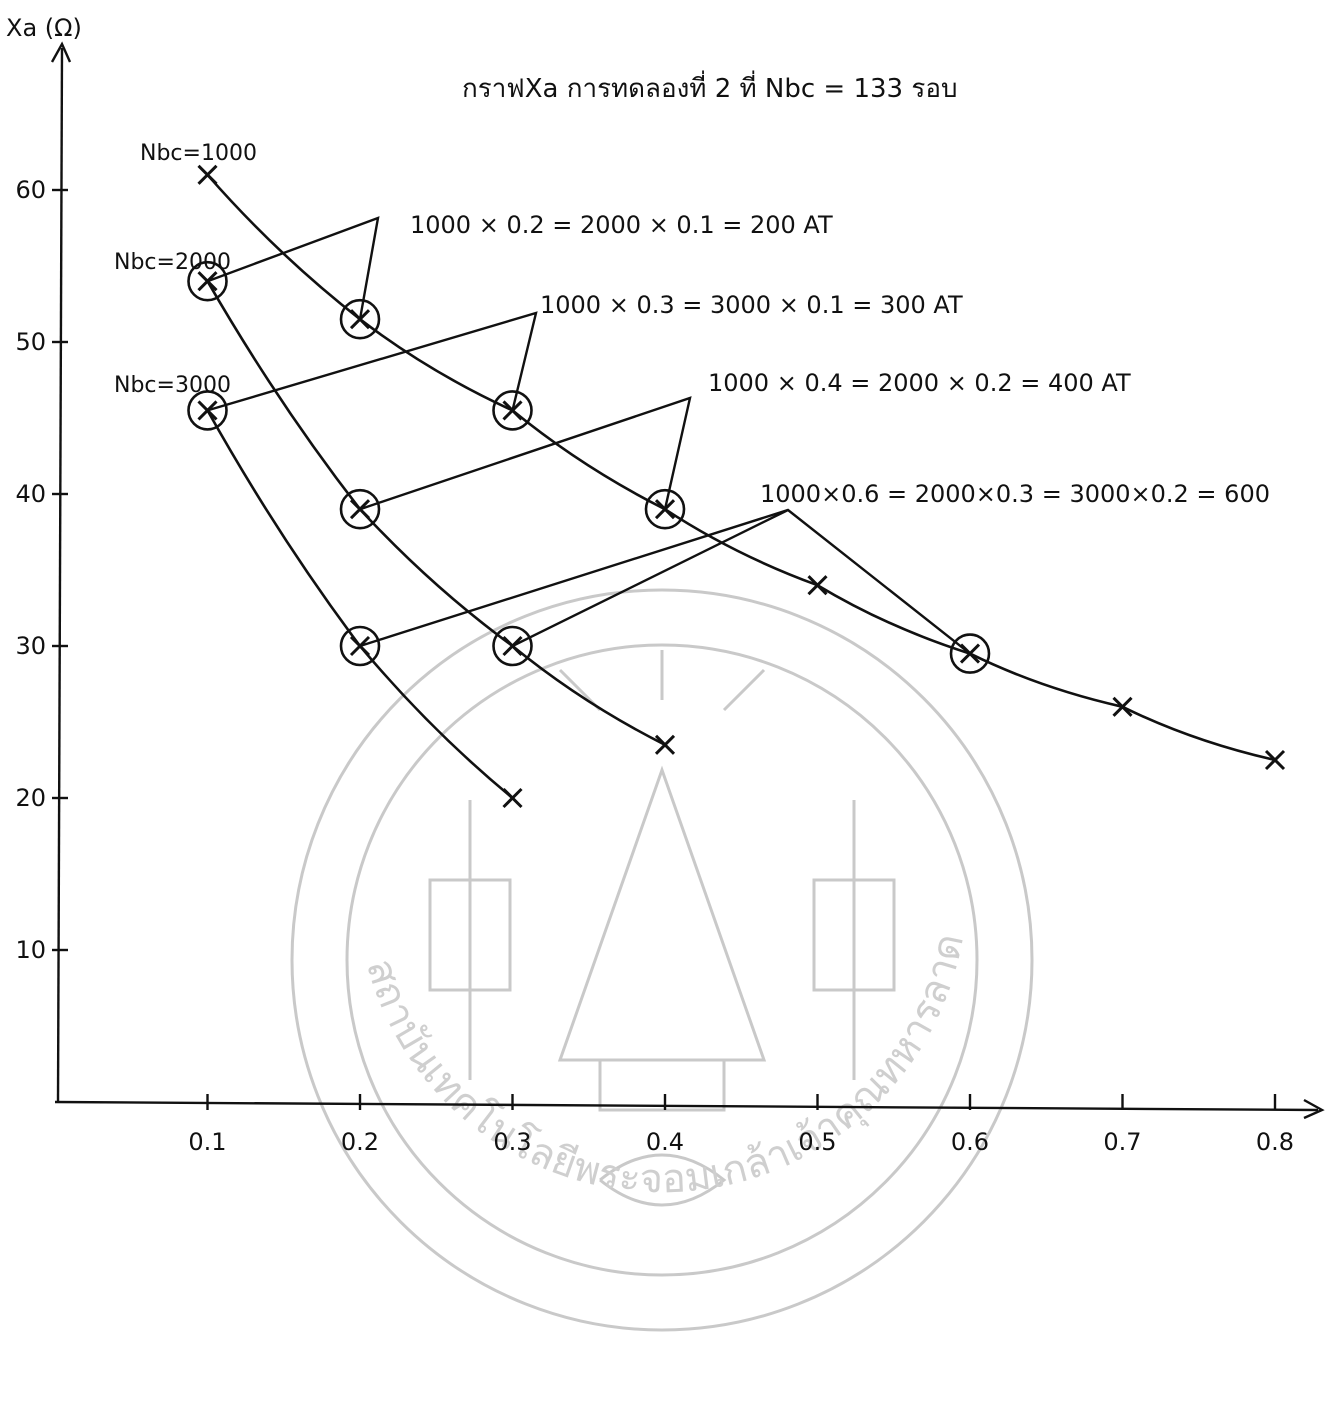  What do you see at coordinates (30, 190) in the screenshot?
I see `y-tick-label: 60` at bounding box center [30, 190].